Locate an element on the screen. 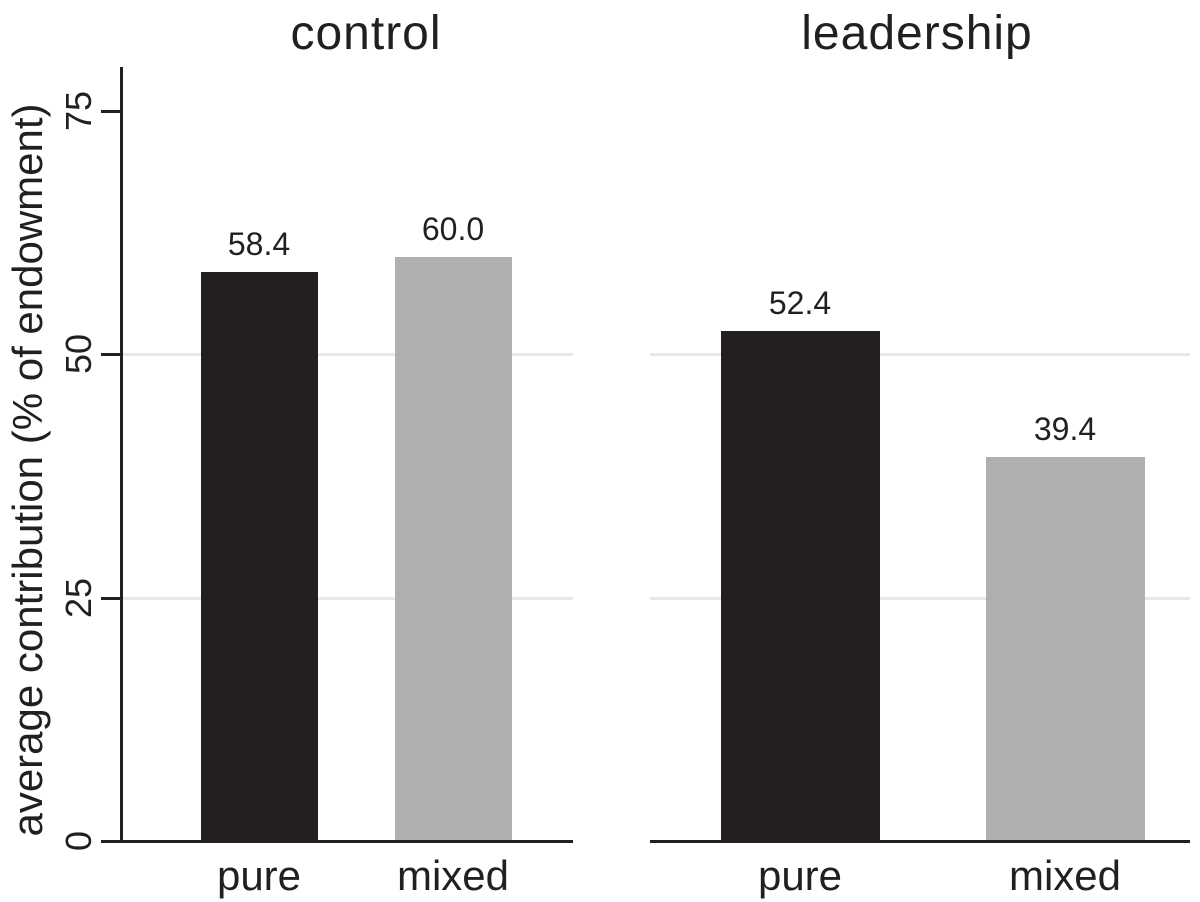  y-tick-label: 75 is located at coordinates (78, 110).